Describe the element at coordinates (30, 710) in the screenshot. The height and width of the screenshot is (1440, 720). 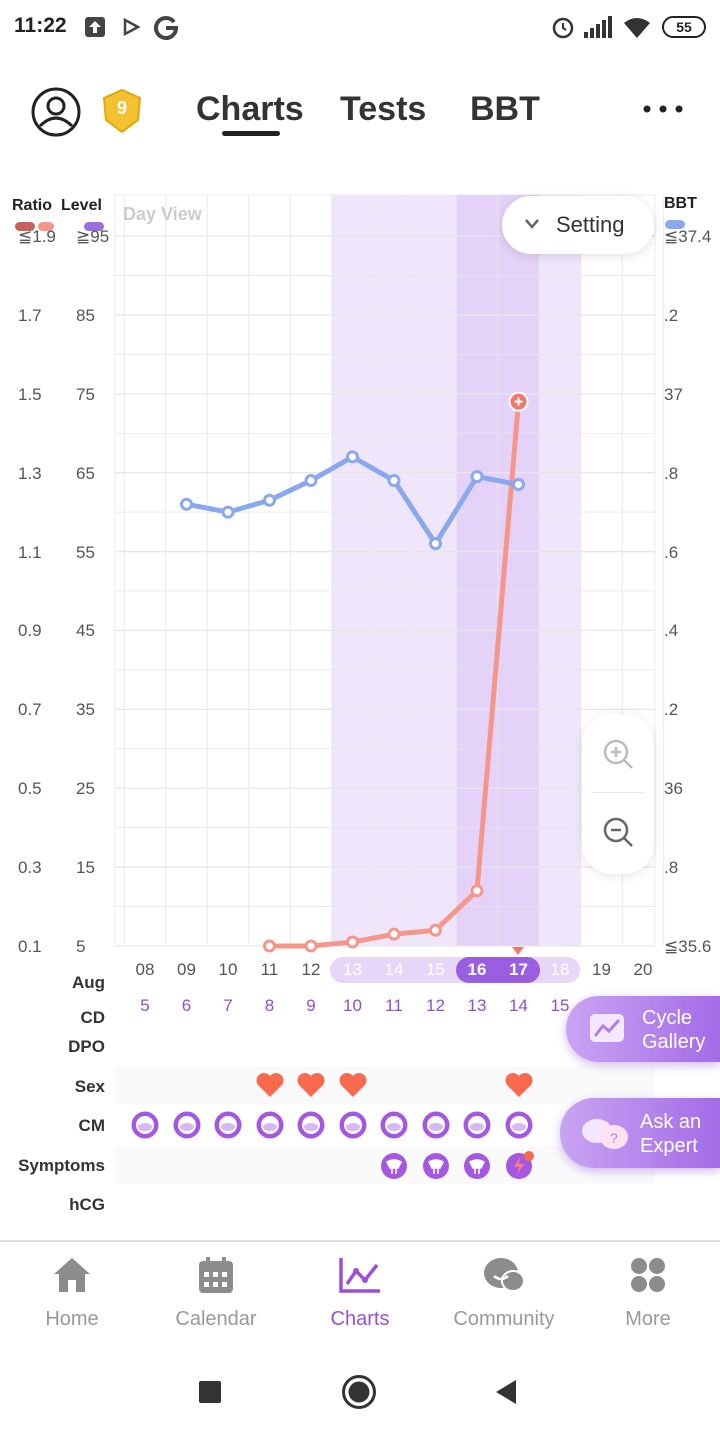
I see `ratio-tick-label: 0.7` at that location.